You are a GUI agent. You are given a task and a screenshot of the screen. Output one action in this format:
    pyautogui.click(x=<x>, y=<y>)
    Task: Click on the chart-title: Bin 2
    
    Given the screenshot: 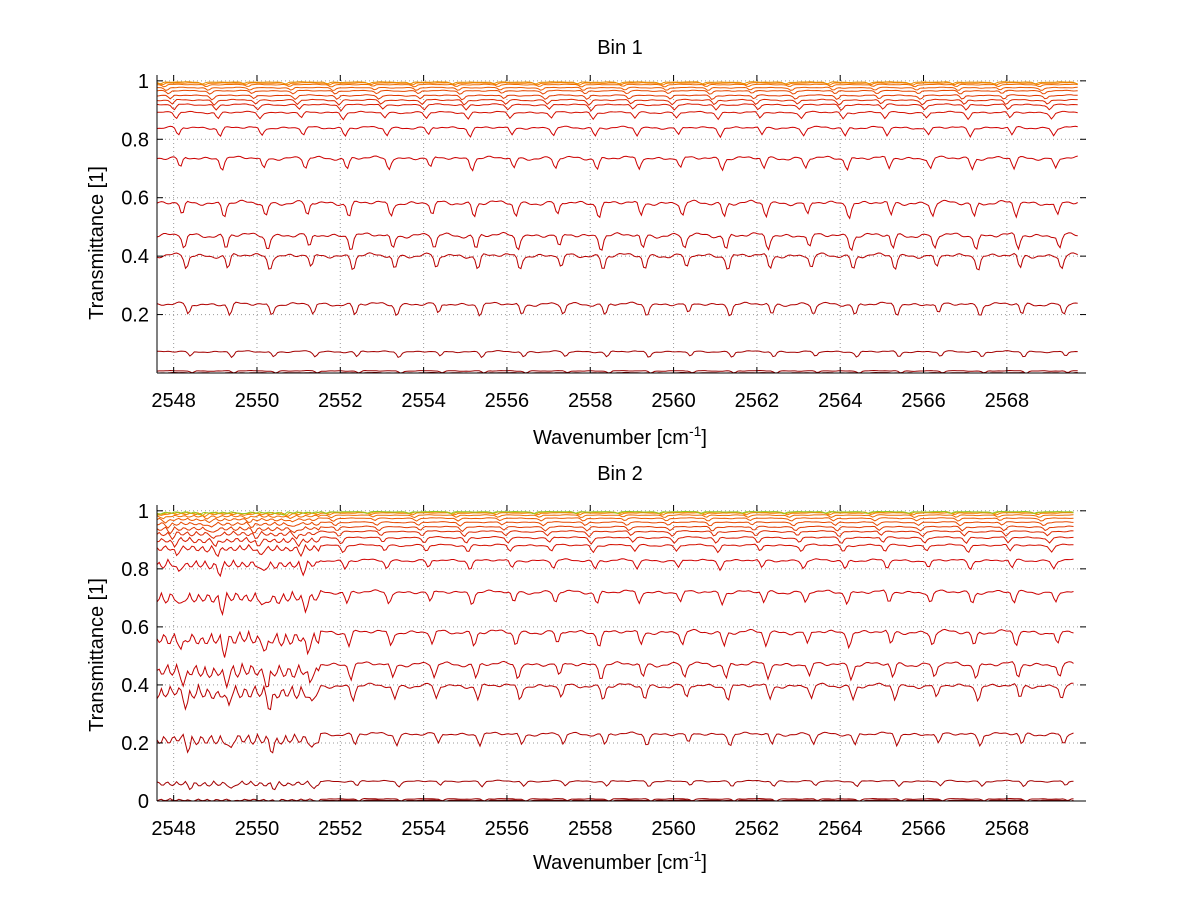 What is the action you would take?
    pyautogui.click(x=620, y=474)
    